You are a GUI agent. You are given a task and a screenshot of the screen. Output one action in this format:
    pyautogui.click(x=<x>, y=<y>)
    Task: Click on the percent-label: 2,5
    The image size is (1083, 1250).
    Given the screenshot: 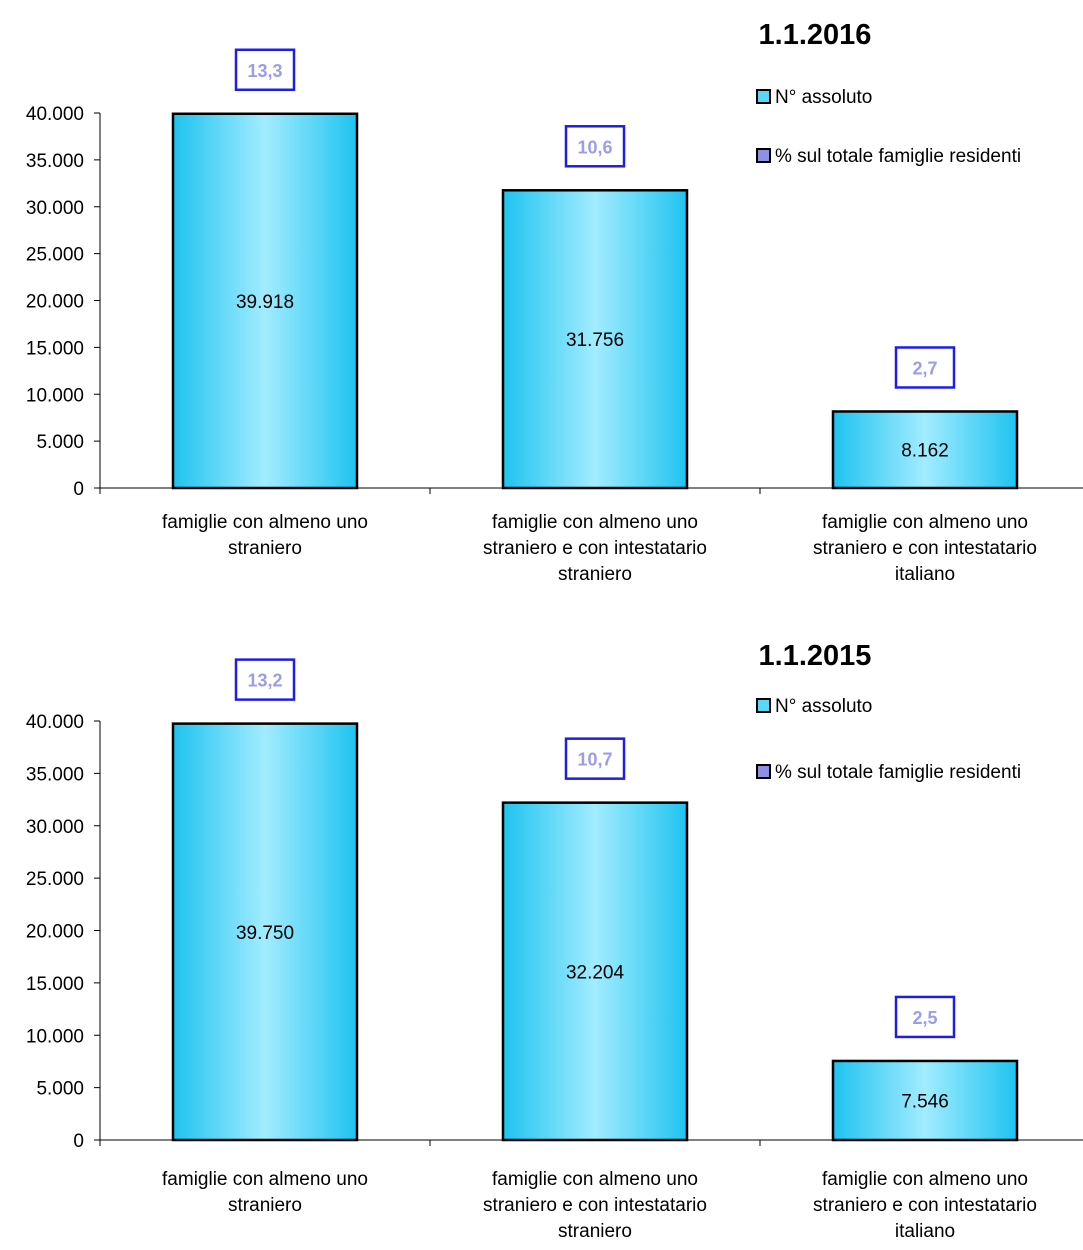 What is the action you would take?
    pyautogui.click(x=924, y=1018)
    